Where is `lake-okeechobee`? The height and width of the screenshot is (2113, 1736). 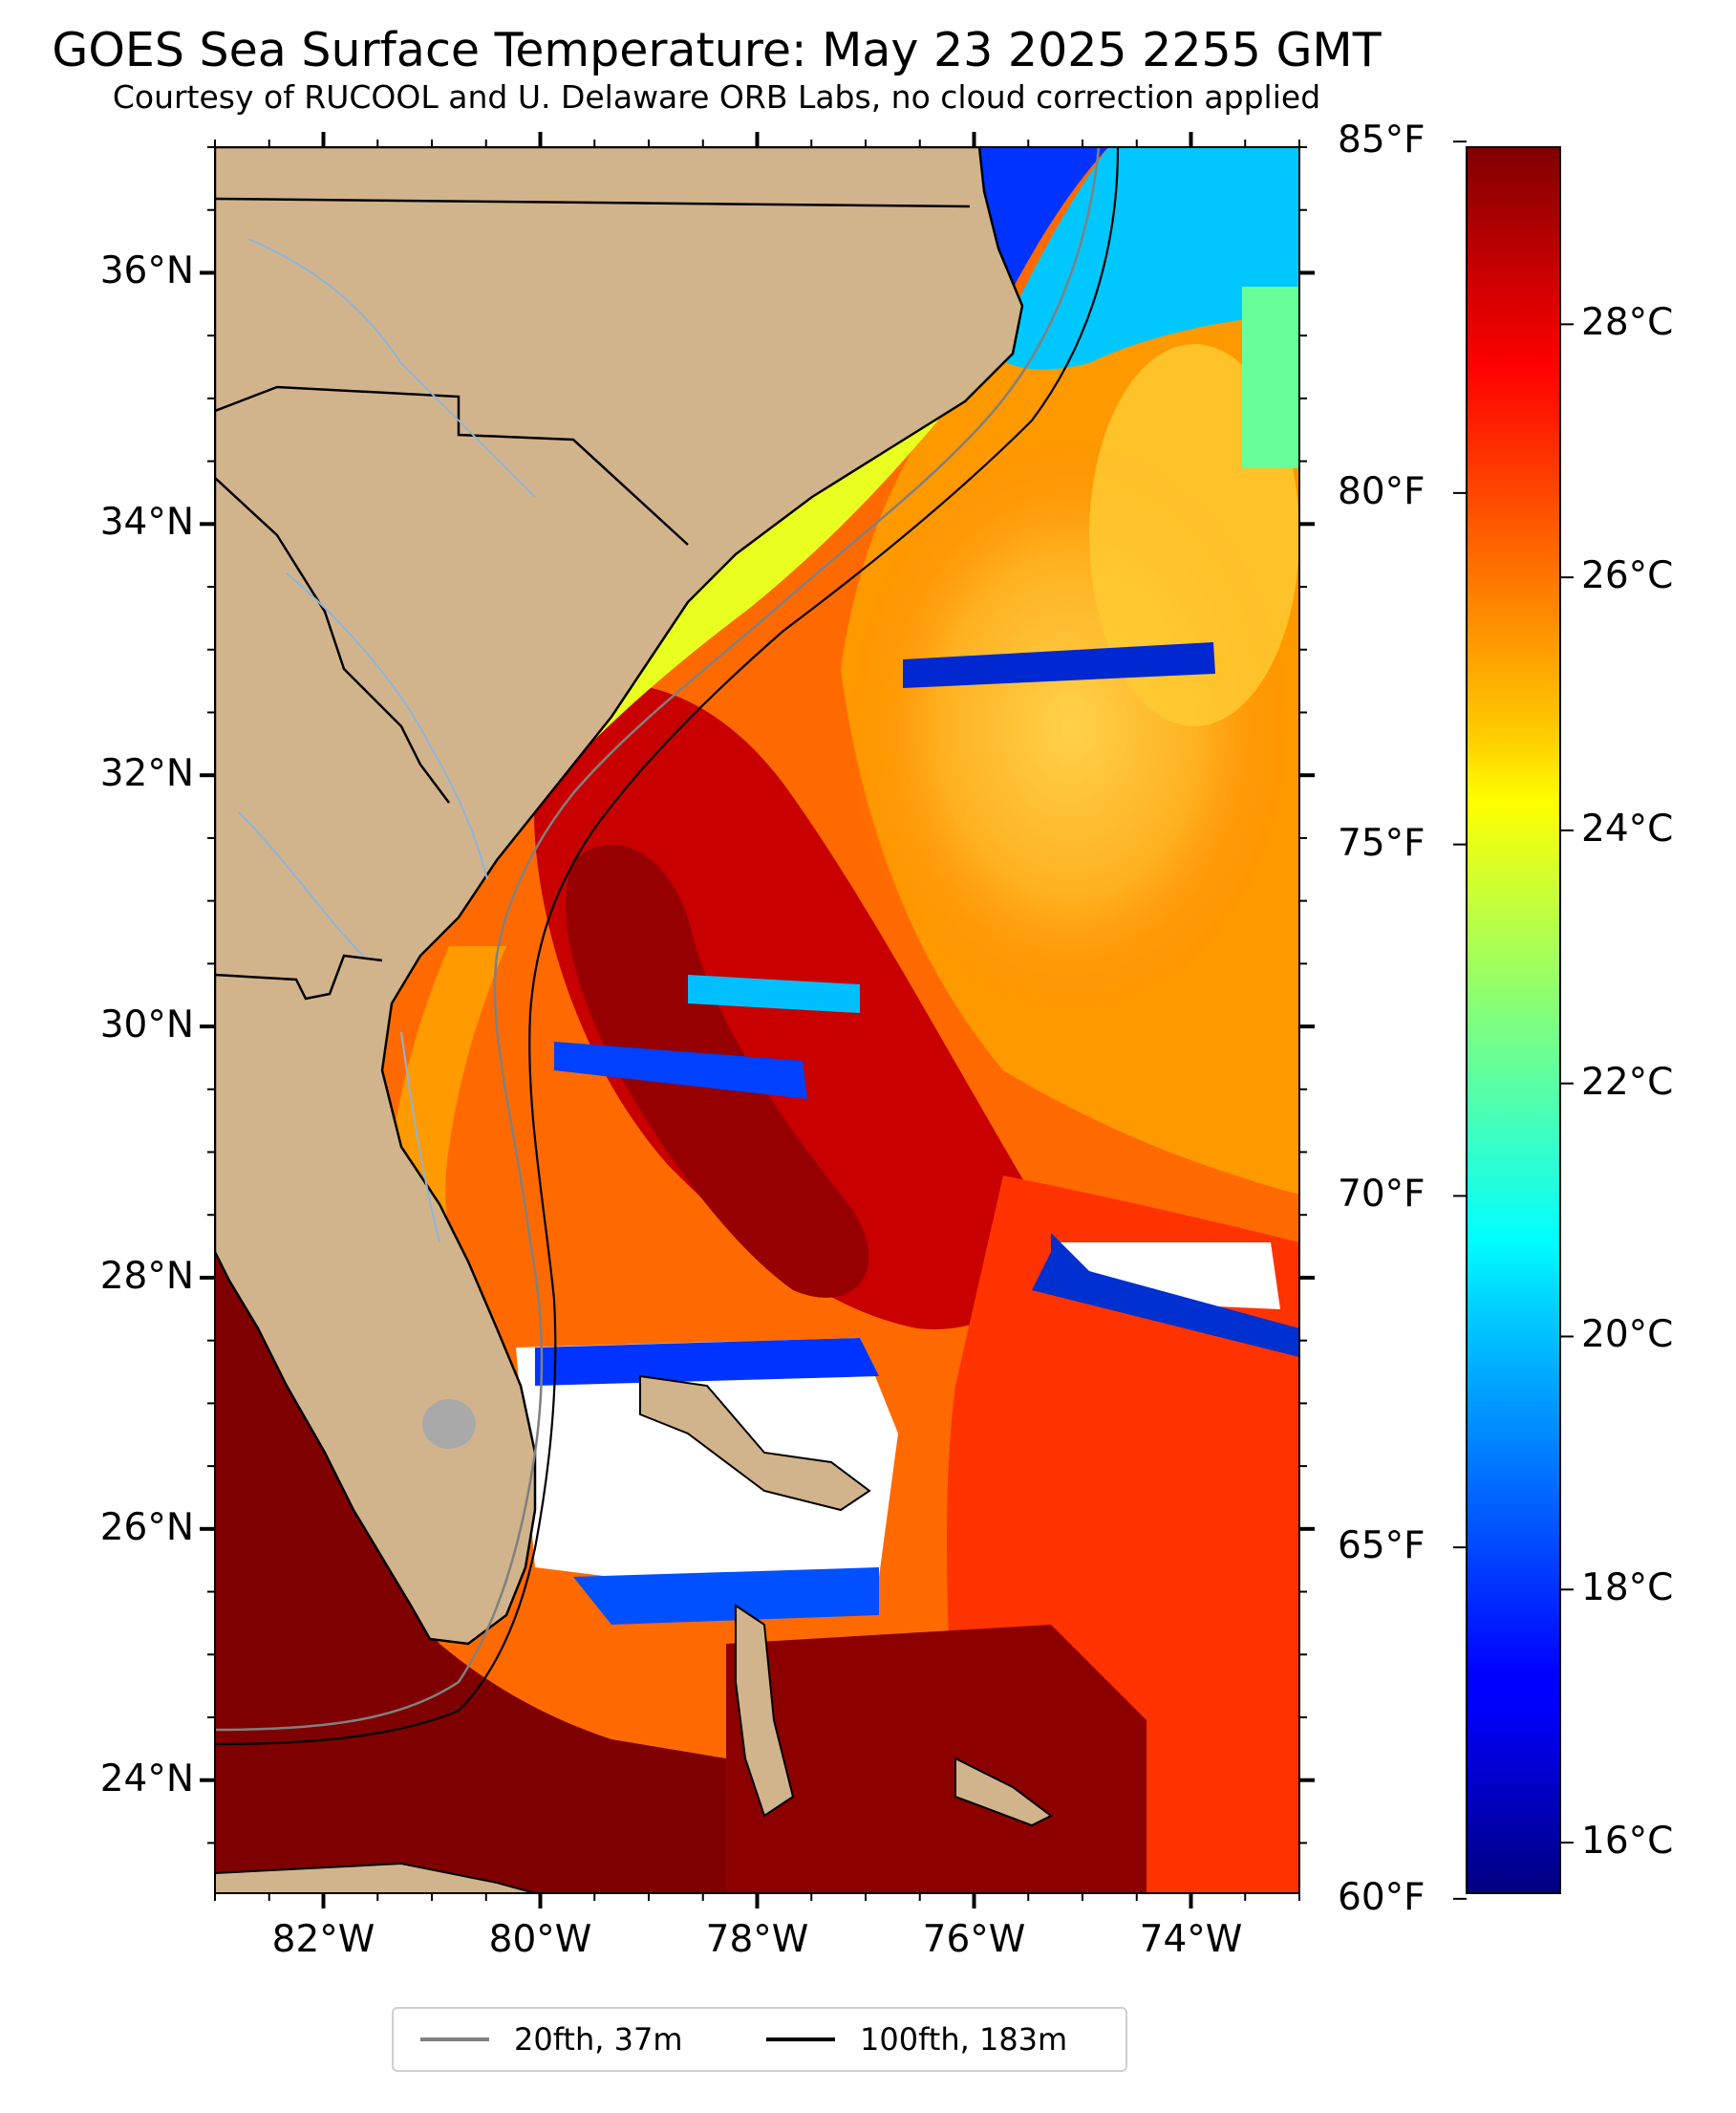 lake-okeechobee is located at coordinates (449, 1424).